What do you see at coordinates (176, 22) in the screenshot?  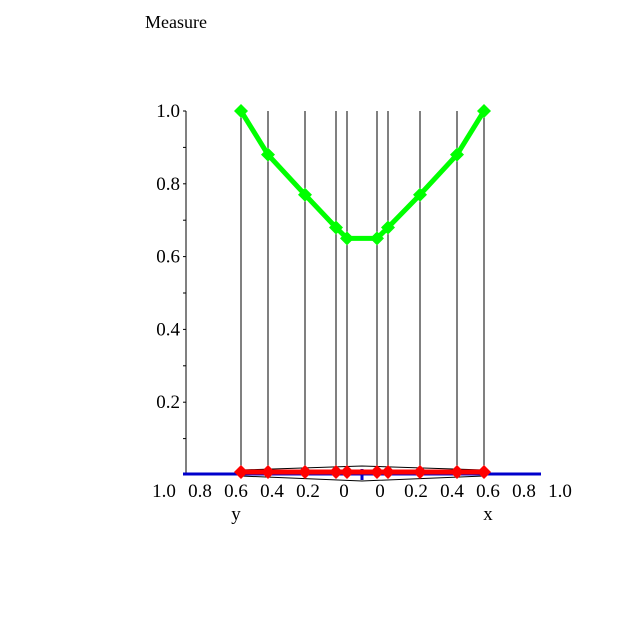 I see `chart-title: Measure` at bounding box center [176, 22].